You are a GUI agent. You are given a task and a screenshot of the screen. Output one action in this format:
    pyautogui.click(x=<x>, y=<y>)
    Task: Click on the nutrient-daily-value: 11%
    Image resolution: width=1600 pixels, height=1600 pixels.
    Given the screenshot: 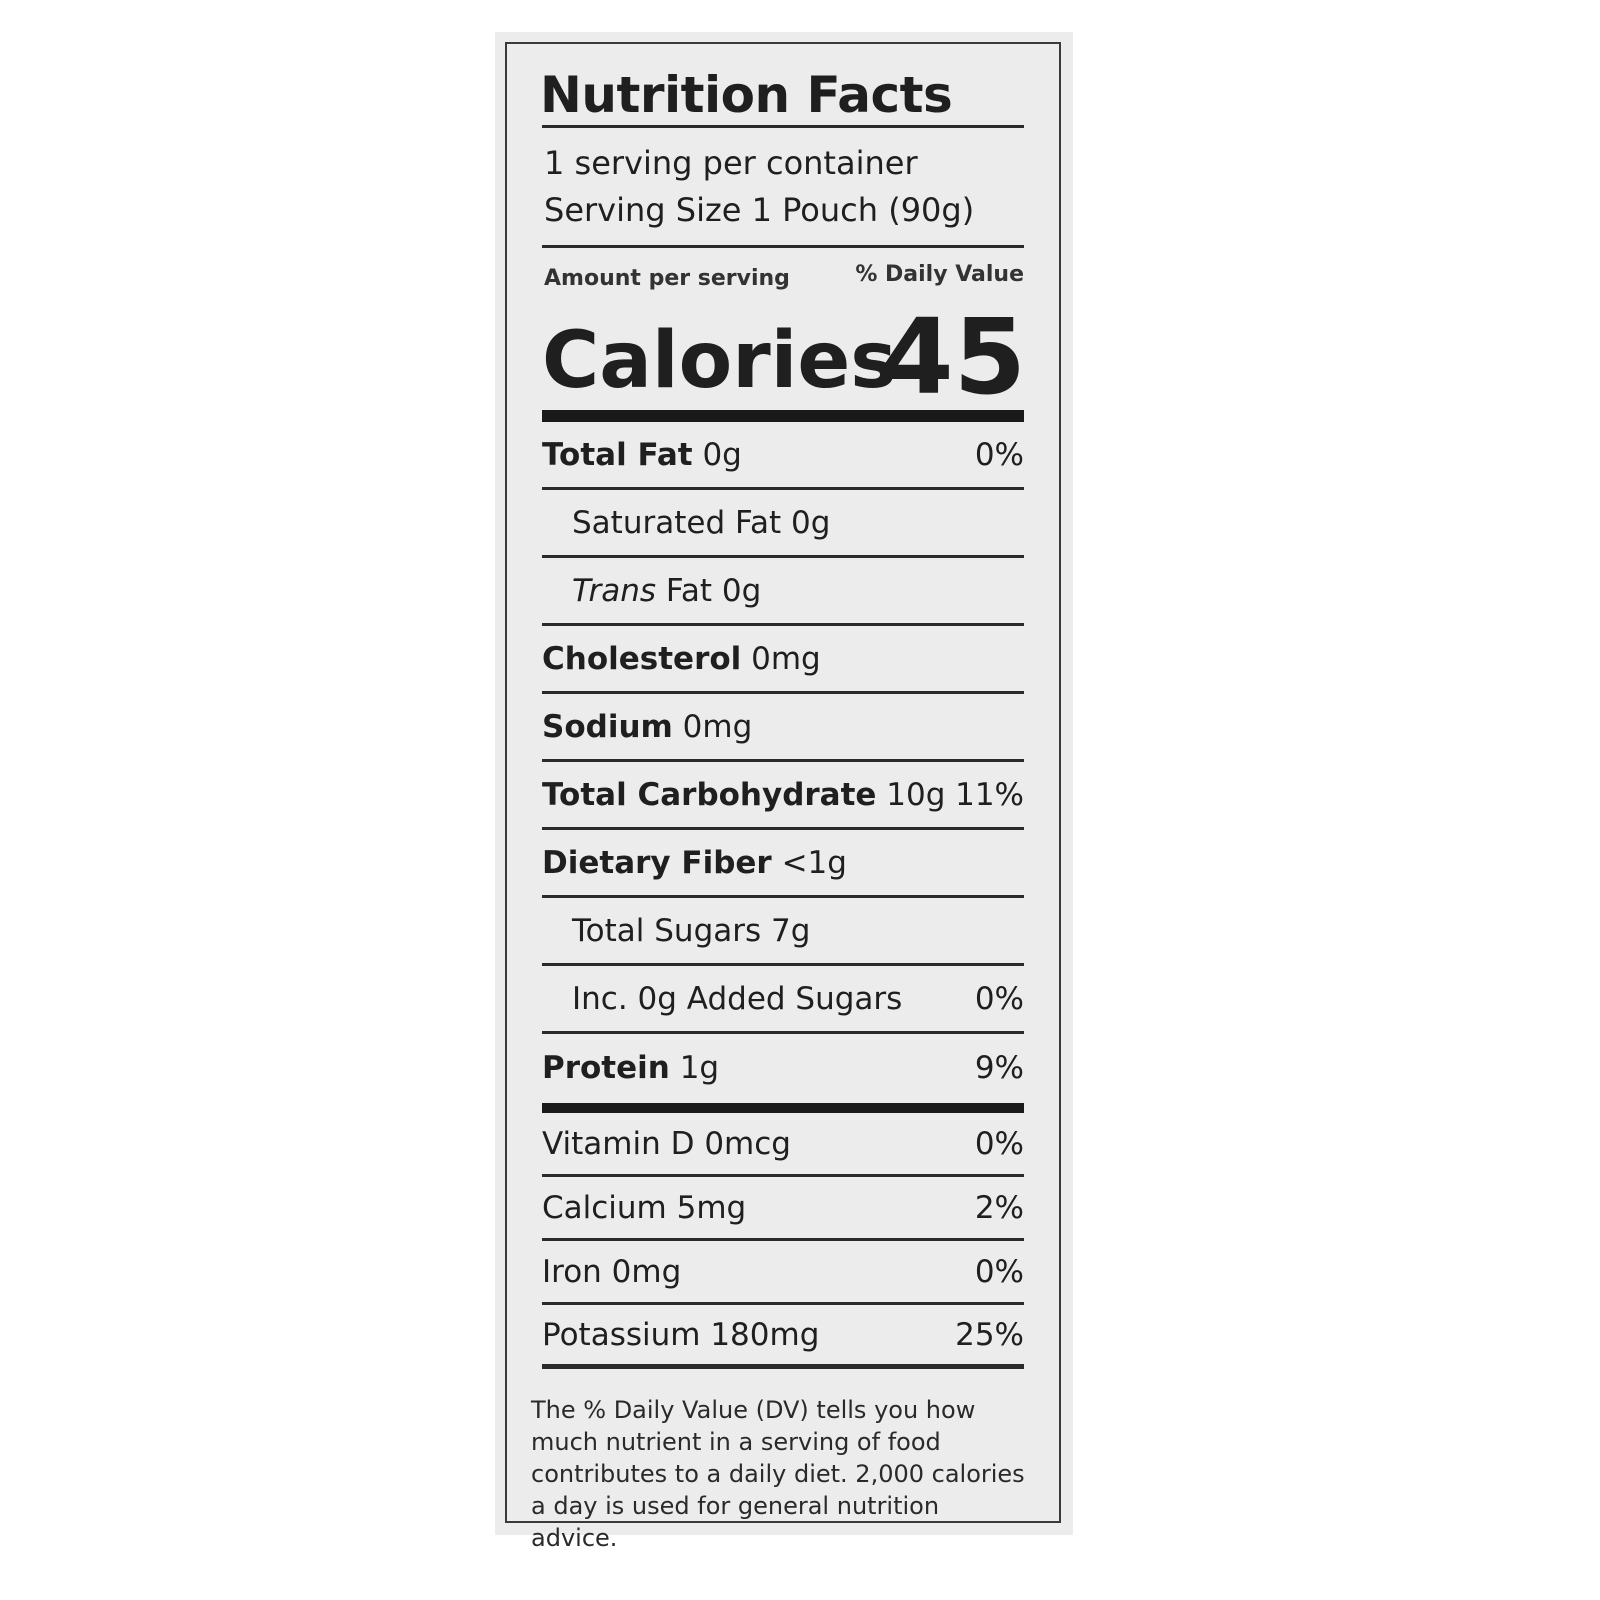 What is the action you would take?
    pyautogui.click(x=989, y=794)
    